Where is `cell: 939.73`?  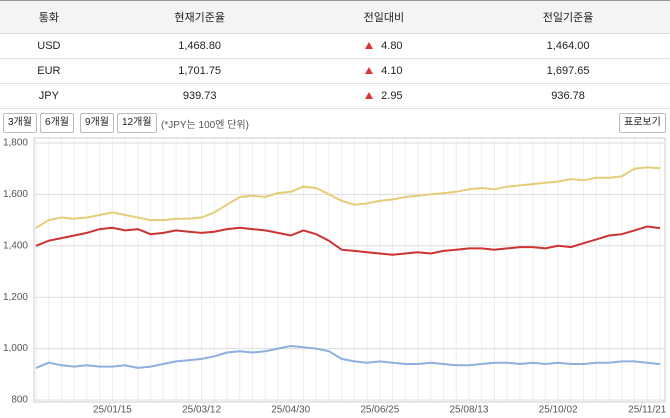
cell: 939.73 is located at coordinates (199, 96).